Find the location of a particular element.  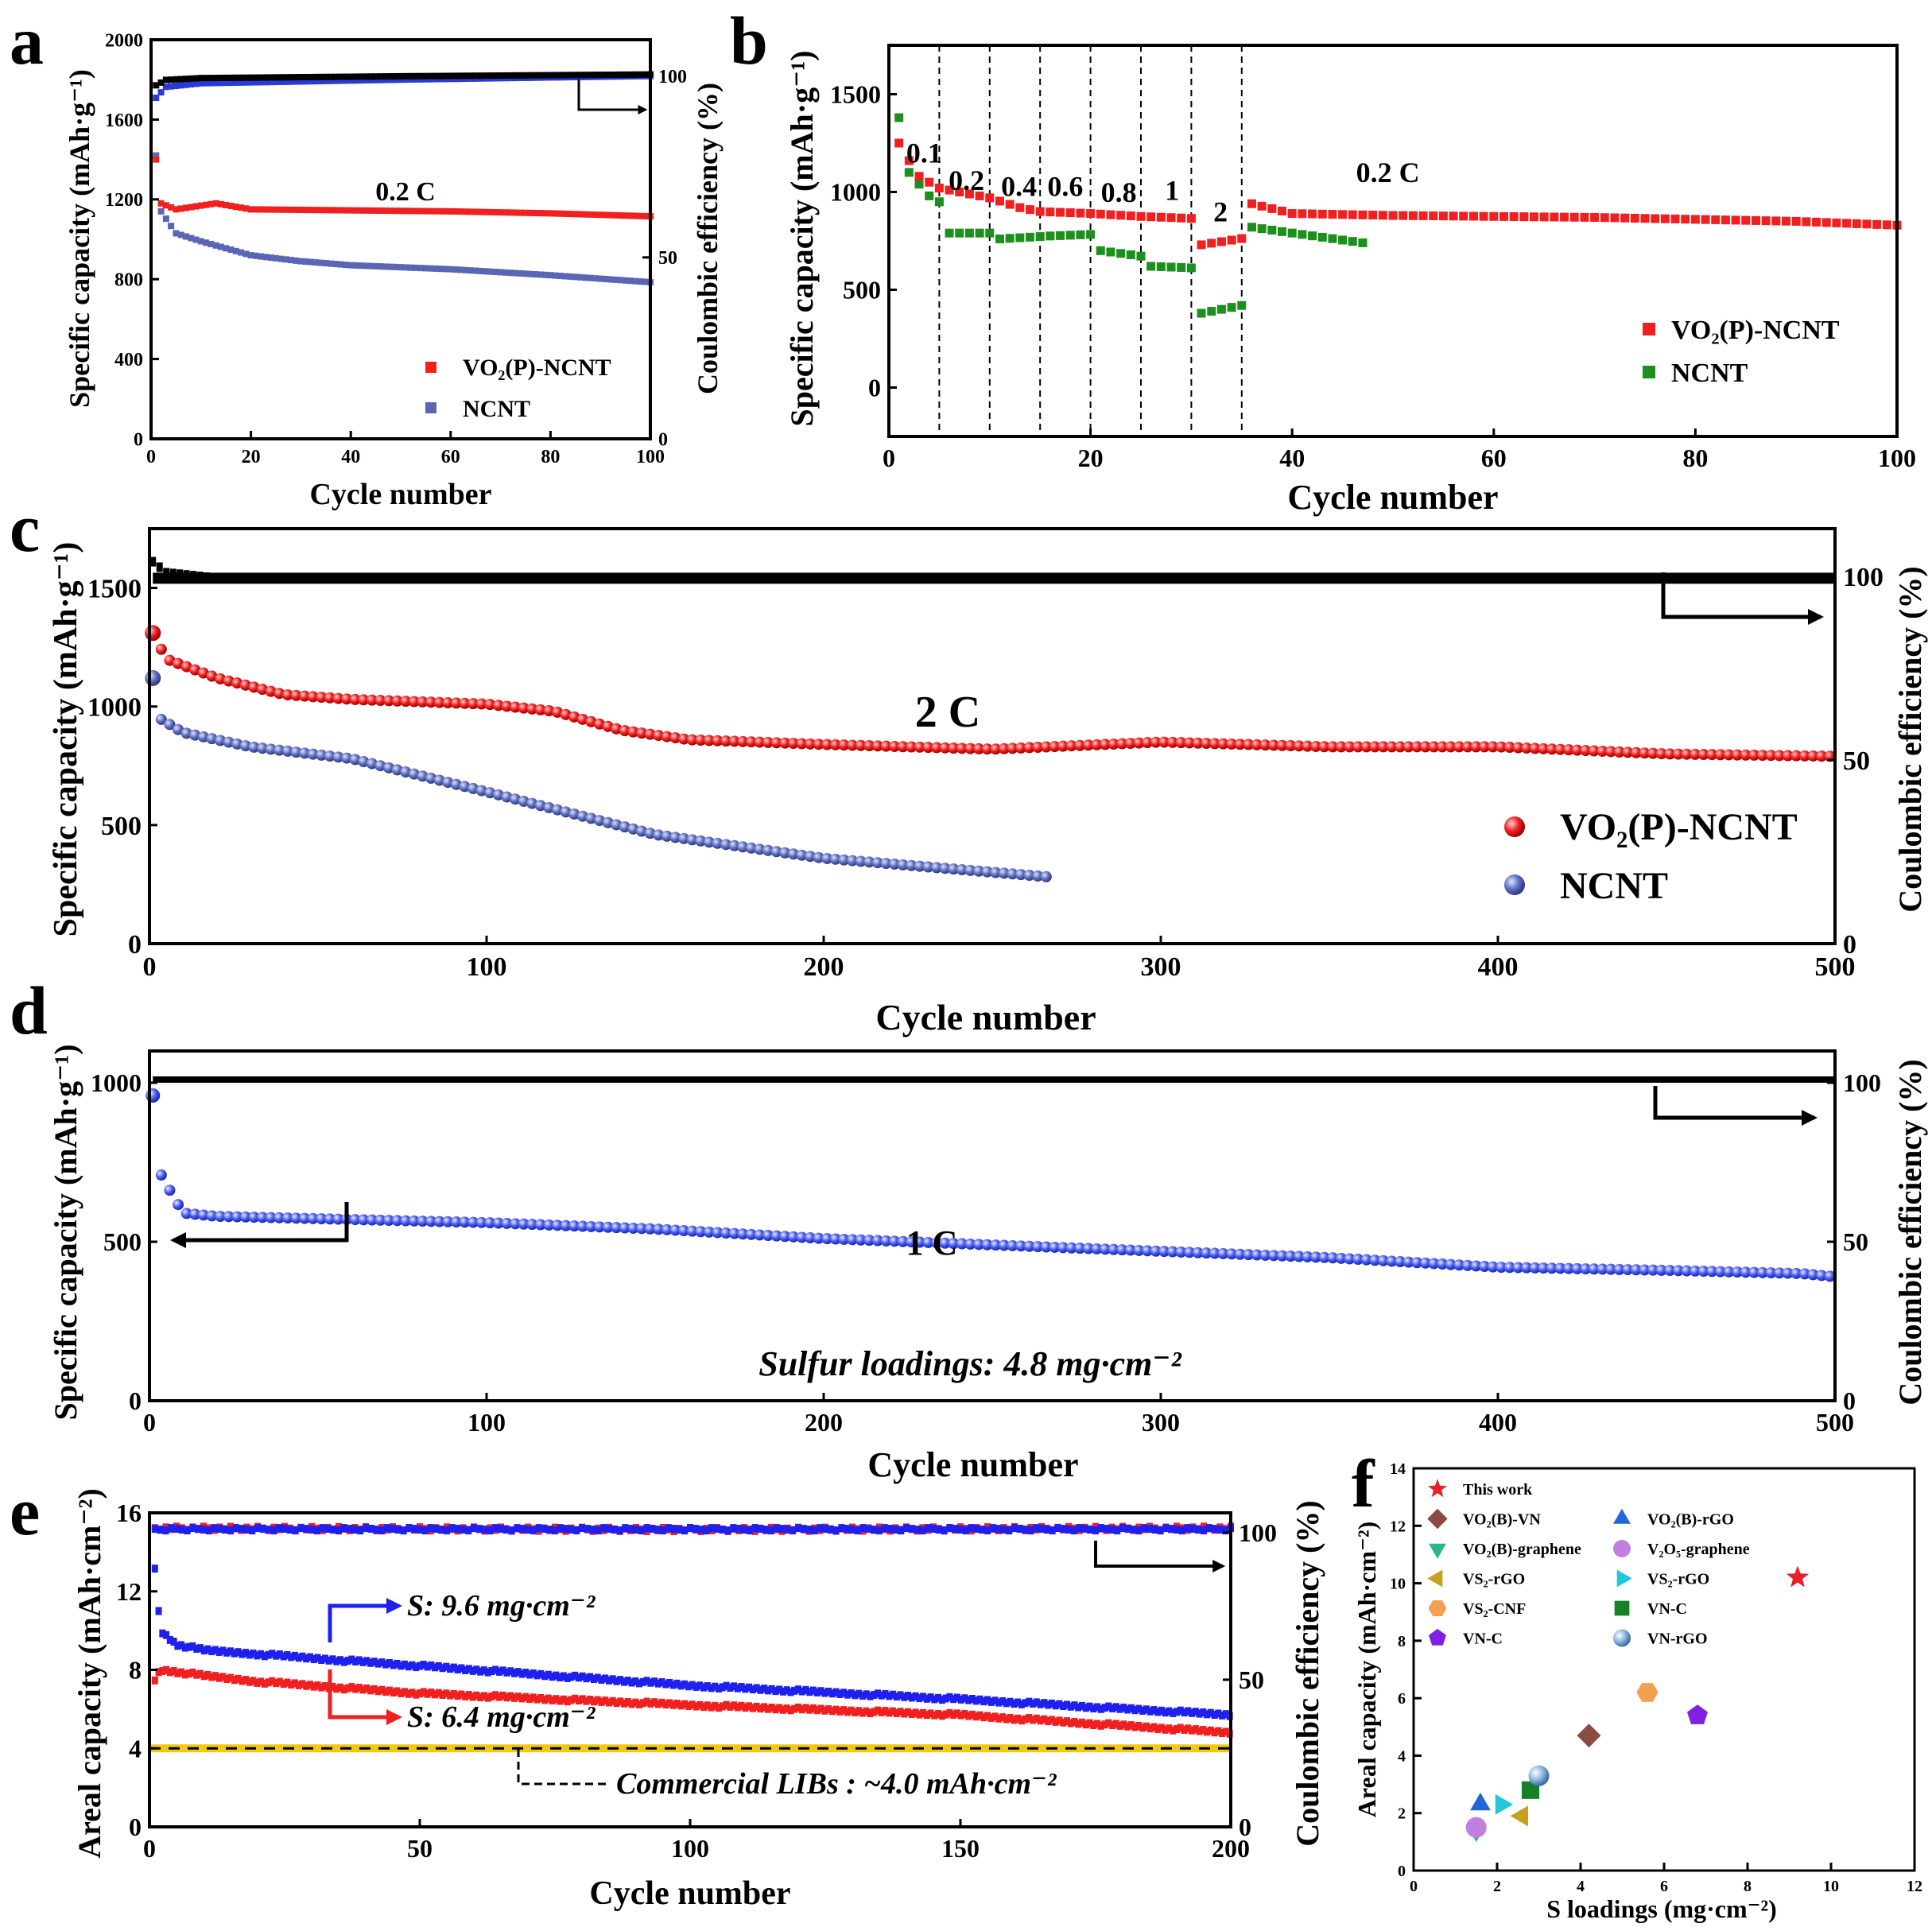

legend-label: This work is located at coordinates (1498, 1490).